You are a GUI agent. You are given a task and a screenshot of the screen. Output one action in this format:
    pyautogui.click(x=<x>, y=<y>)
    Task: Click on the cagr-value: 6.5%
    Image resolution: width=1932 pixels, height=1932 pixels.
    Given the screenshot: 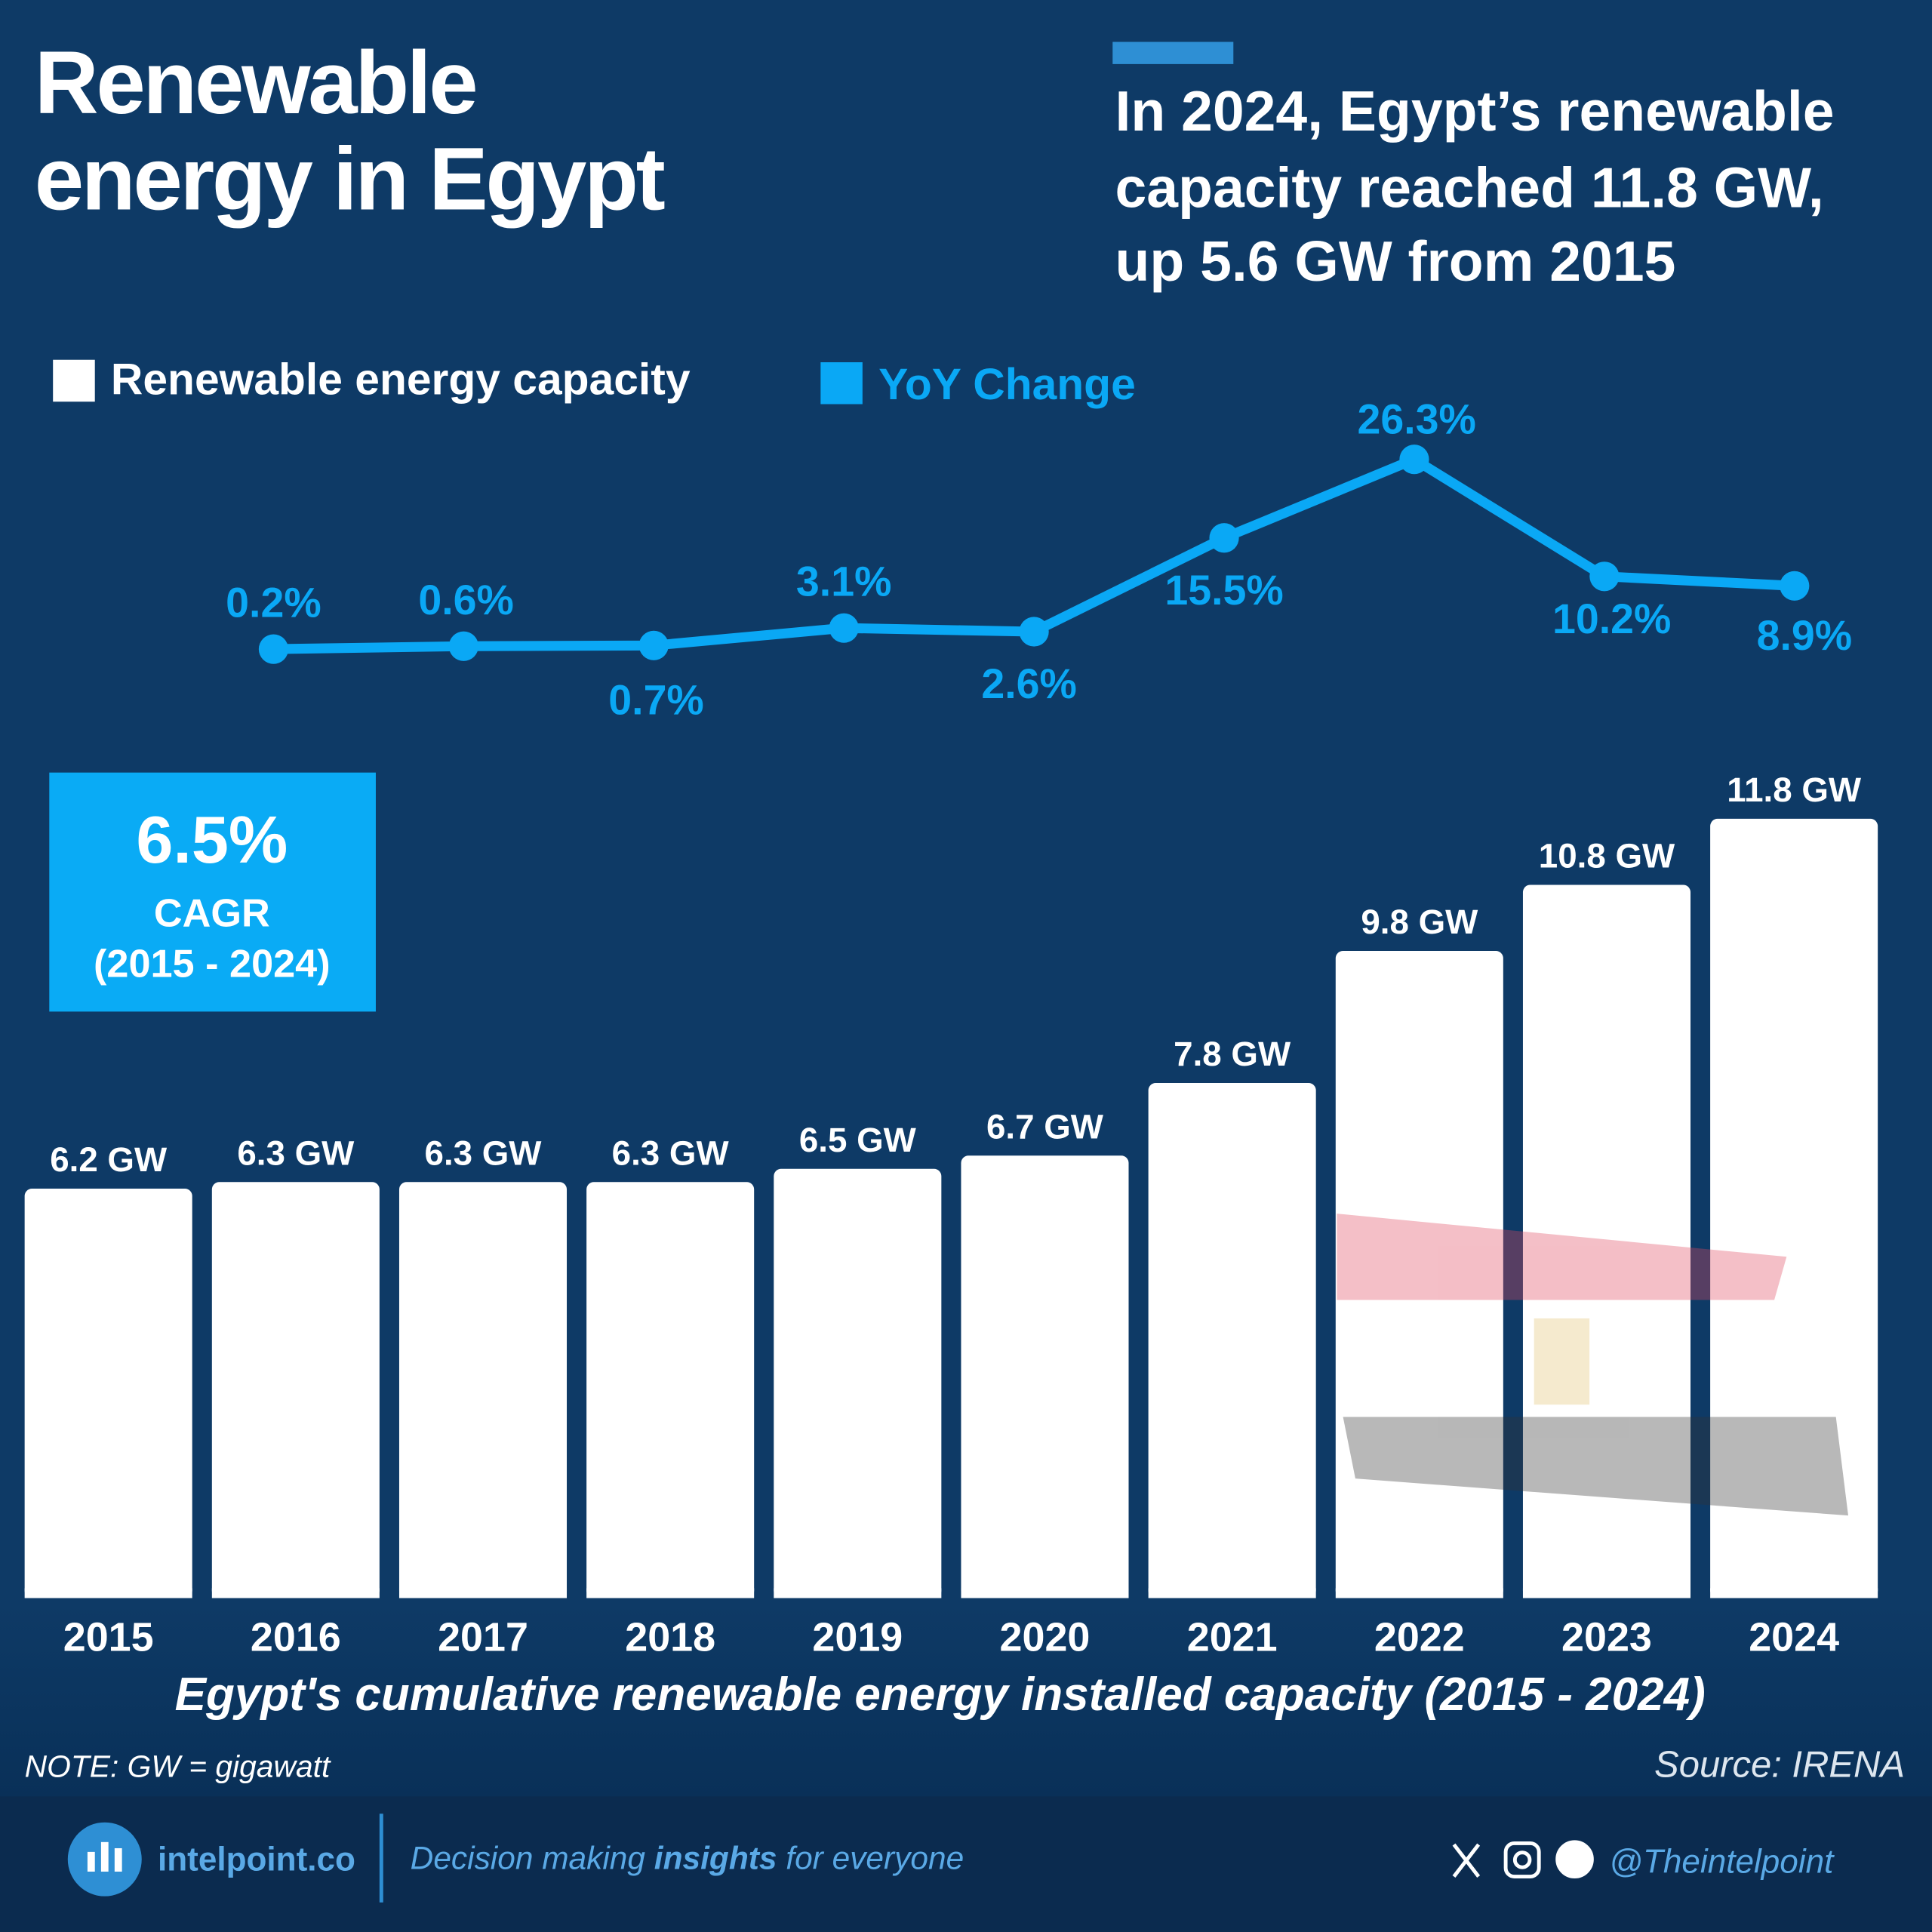 What is the action you would take?
    pyautogui.click(x=212, y=839)
    